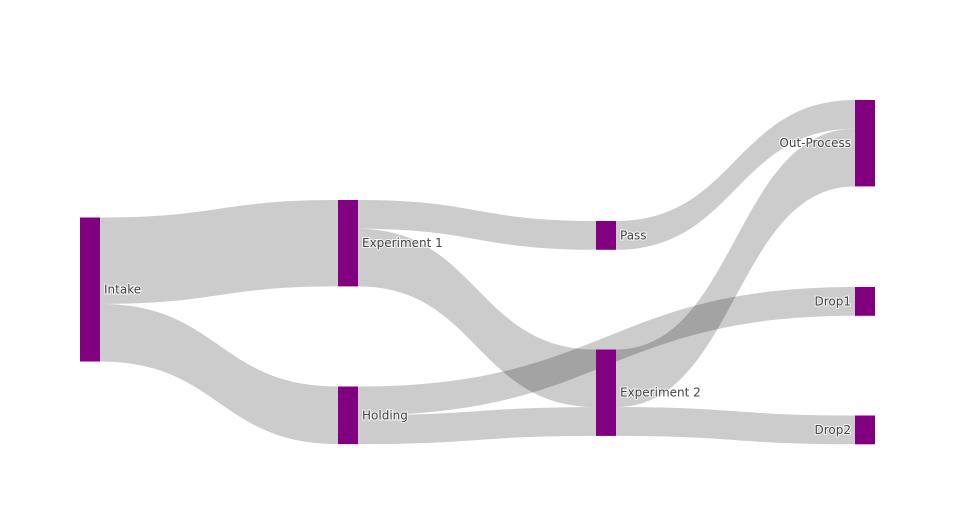  What do you see at coordinates (477, 426) in the screenshot?
I see `link-holding-to-exp2` at bounding box center [477, 426].